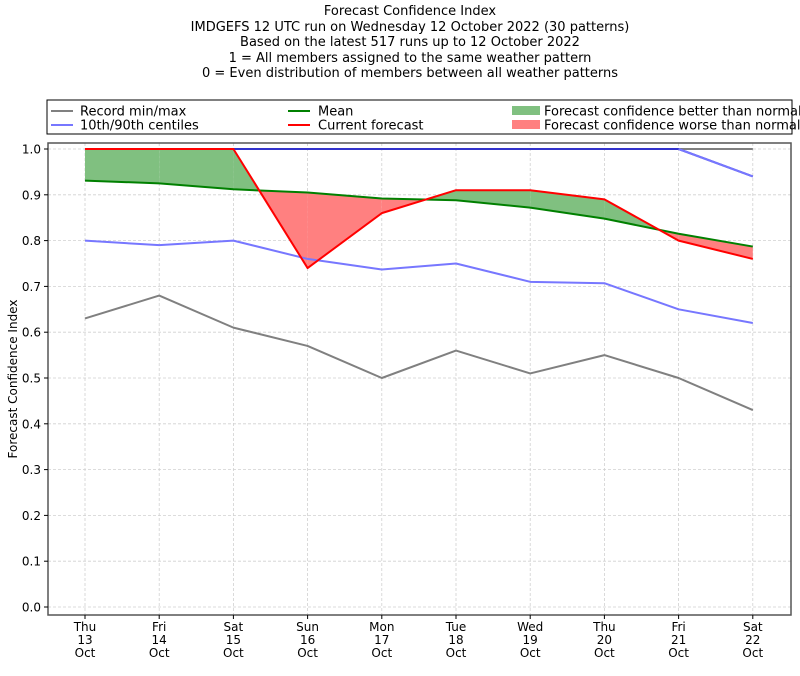 This screenshot has width=800, height=676. Describe the element at coordinates (31, 287) in the screenshot. I see `y-tick-label: 0.7` at that location.